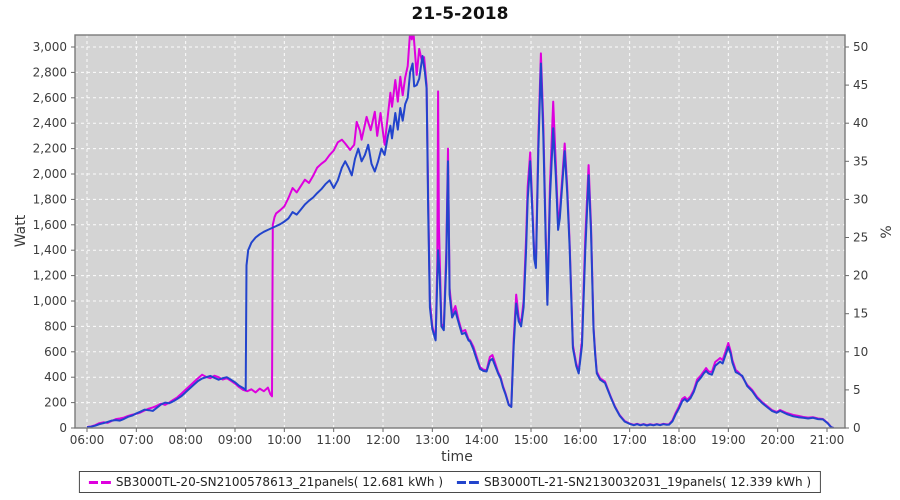  What do you see at coordinates (50, 123) in the screenshot?
I see `svg-text: 2,400` at bounding box center [50, 123].